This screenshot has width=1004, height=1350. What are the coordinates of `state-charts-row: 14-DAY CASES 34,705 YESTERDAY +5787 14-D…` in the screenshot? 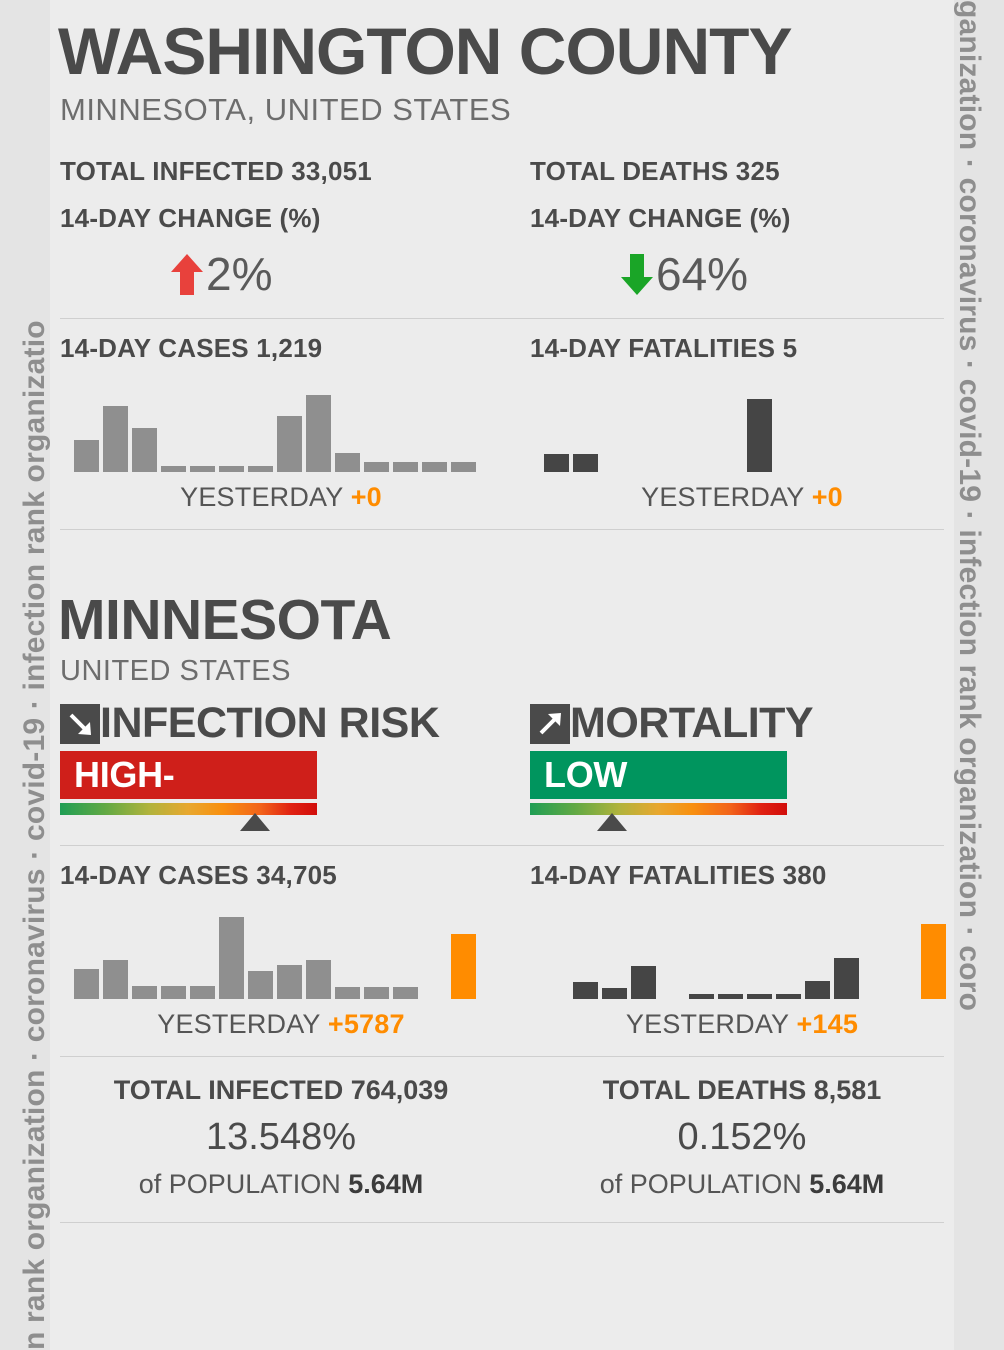 It's located at (502, 950).